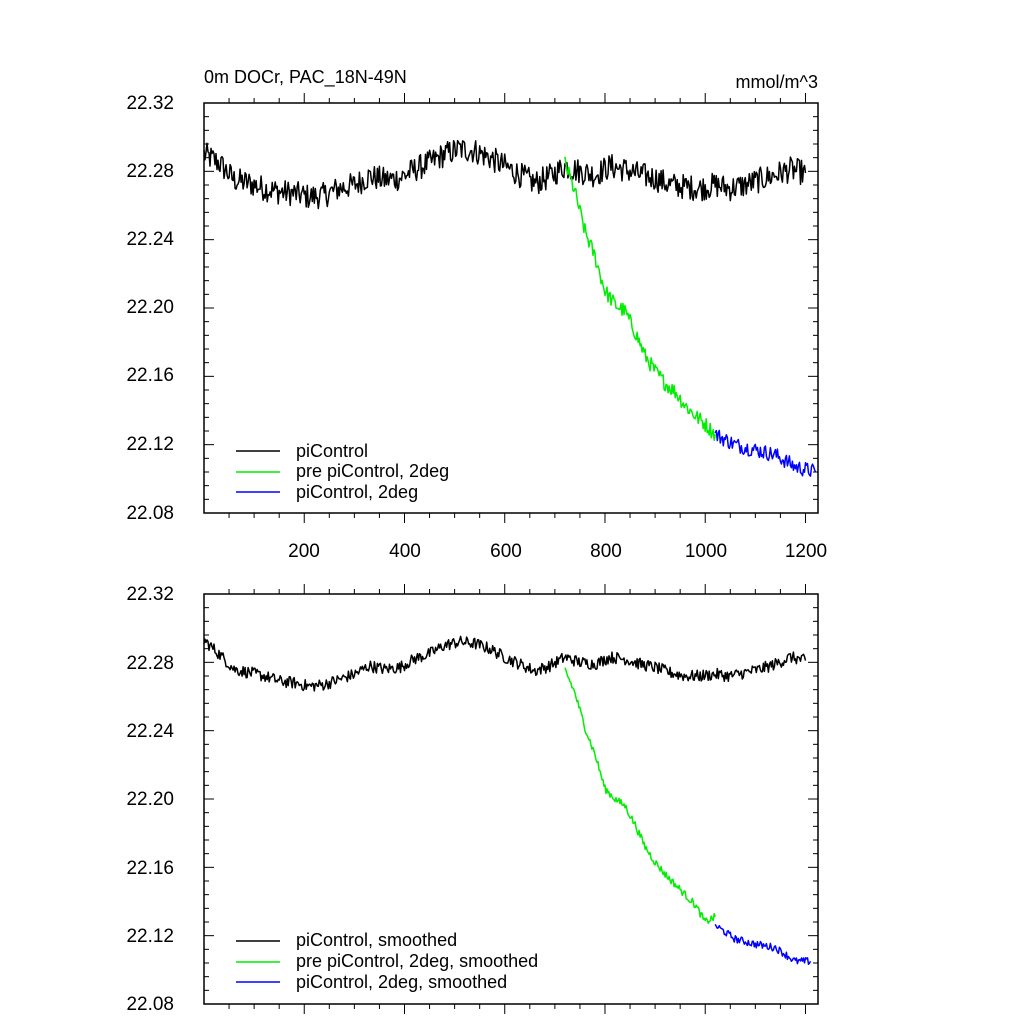 The height and width of the screenshot is (1024, 1024). I want to click on legend-label: pre piControl, 2deg, smoothed, so click(417, 961).